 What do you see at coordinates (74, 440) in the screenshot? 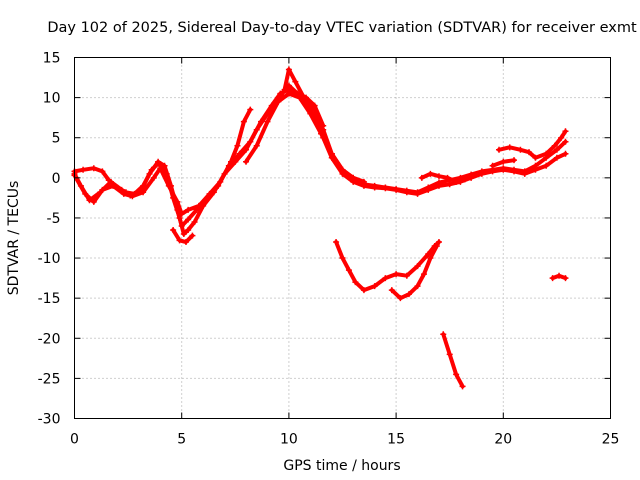
I see `x-tick-label: 0` at bounding box center [74, 440].